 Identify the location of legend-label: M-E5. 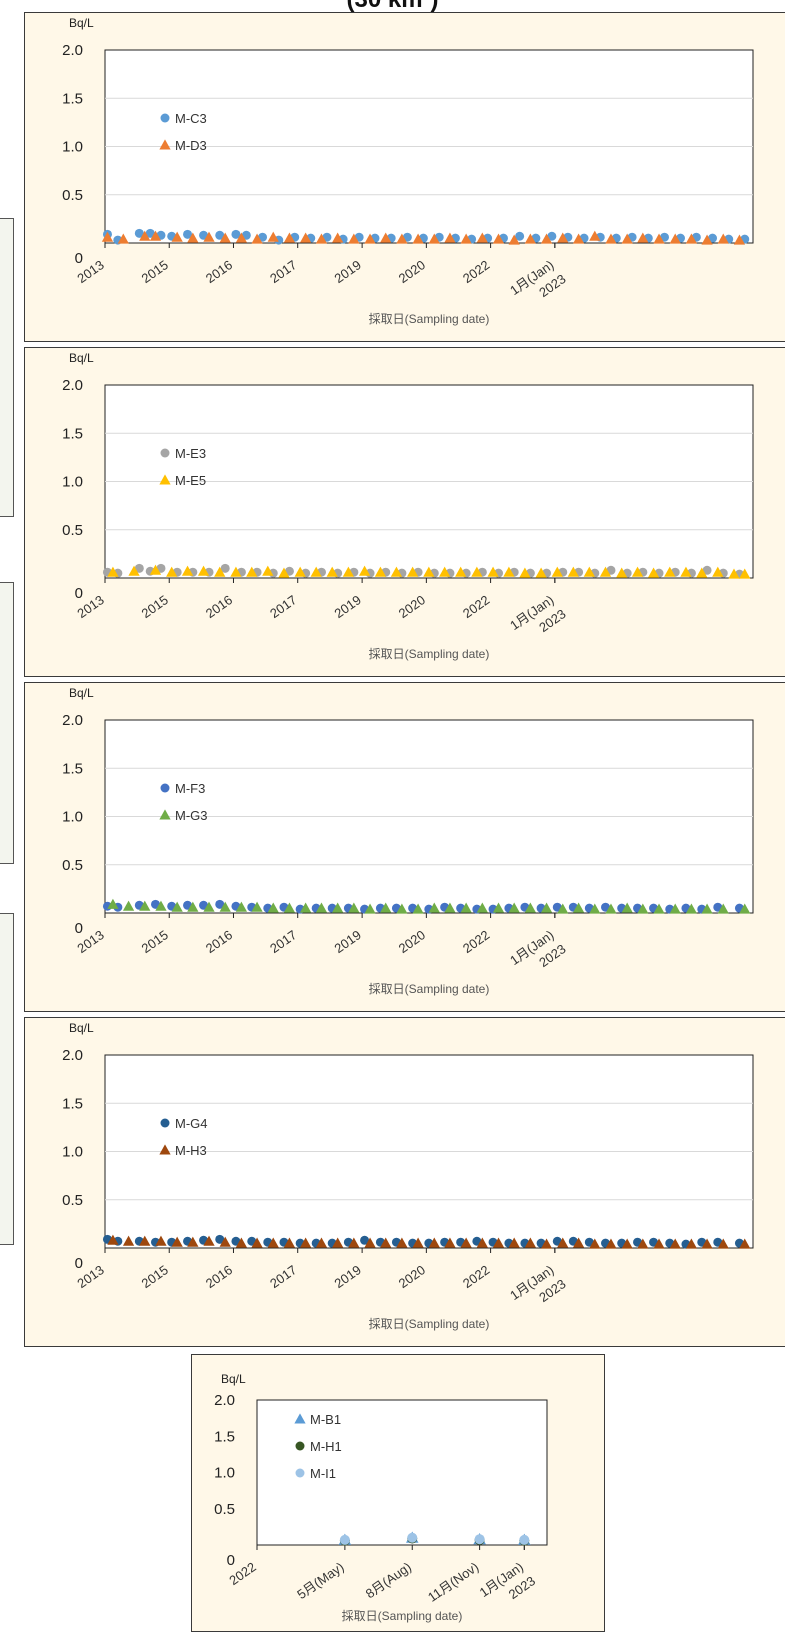
(190, 480).